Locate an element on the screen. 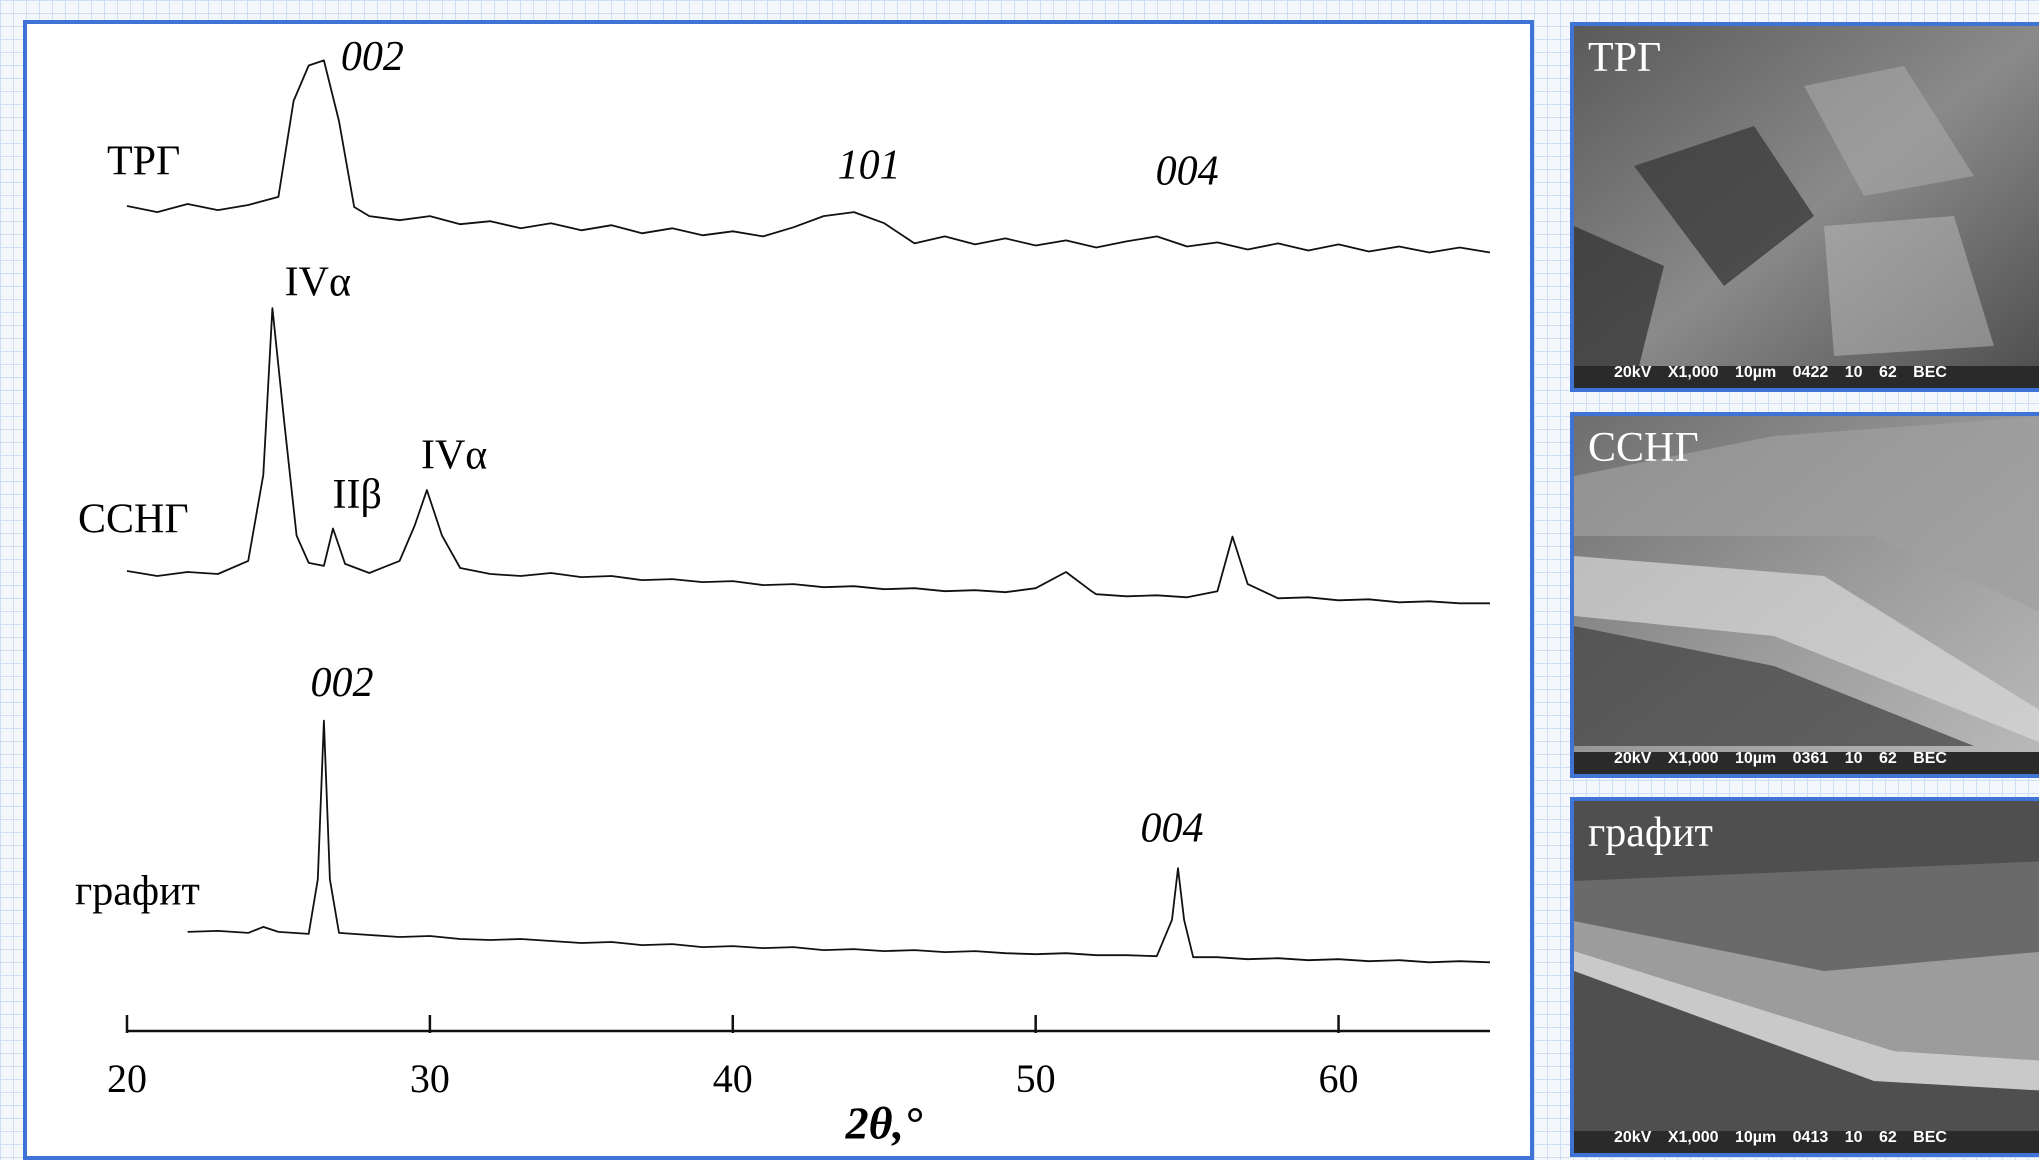  x-tick-label: 40 is located at coordinates (733, 1078).